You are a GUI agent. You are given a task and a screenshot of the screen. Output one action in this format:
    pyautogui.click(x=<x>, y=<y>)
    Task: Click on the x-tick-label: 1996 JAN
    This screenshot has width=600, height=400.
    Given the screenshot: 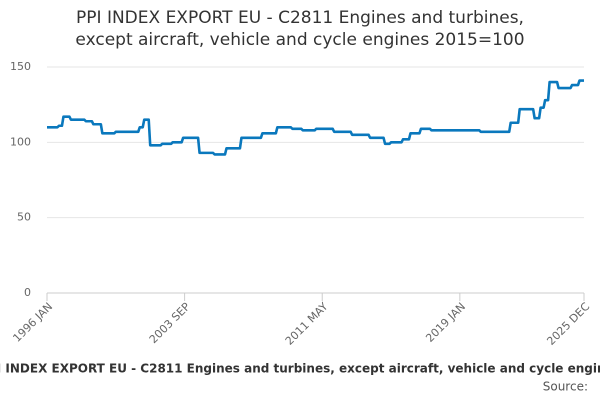 What is the action you would take?
    pyautogui.click(x=32, y=322)
    